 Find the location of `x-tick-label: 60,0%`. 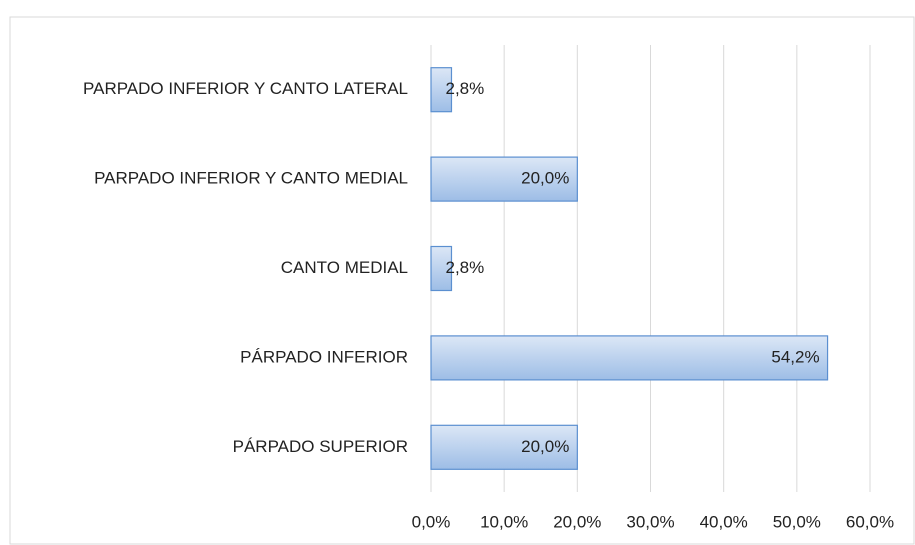

x-tick-label: 60,0% is located at coordinates (870, 521).